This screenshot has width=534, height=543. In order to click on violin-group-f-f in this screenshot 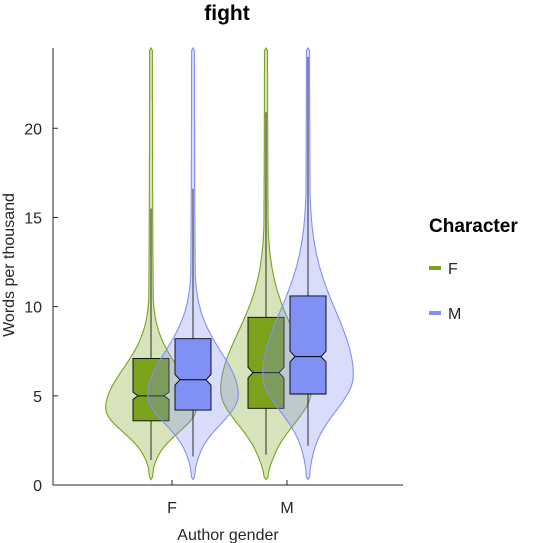, I will do `click(151, 263)`.